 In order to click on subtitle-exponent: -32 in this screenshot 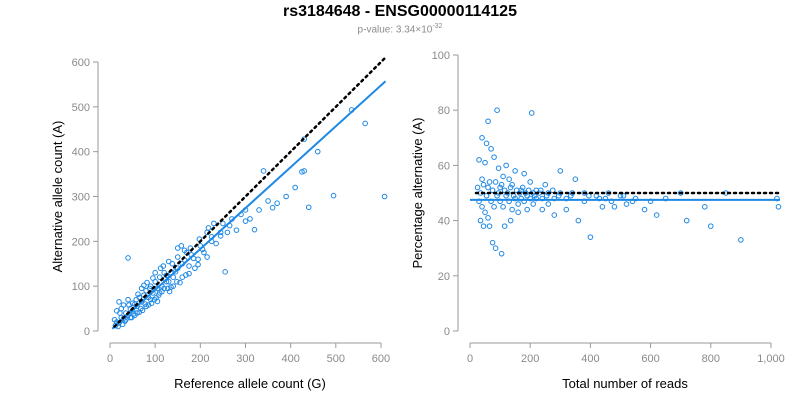, I will do `click(437, 26)`.